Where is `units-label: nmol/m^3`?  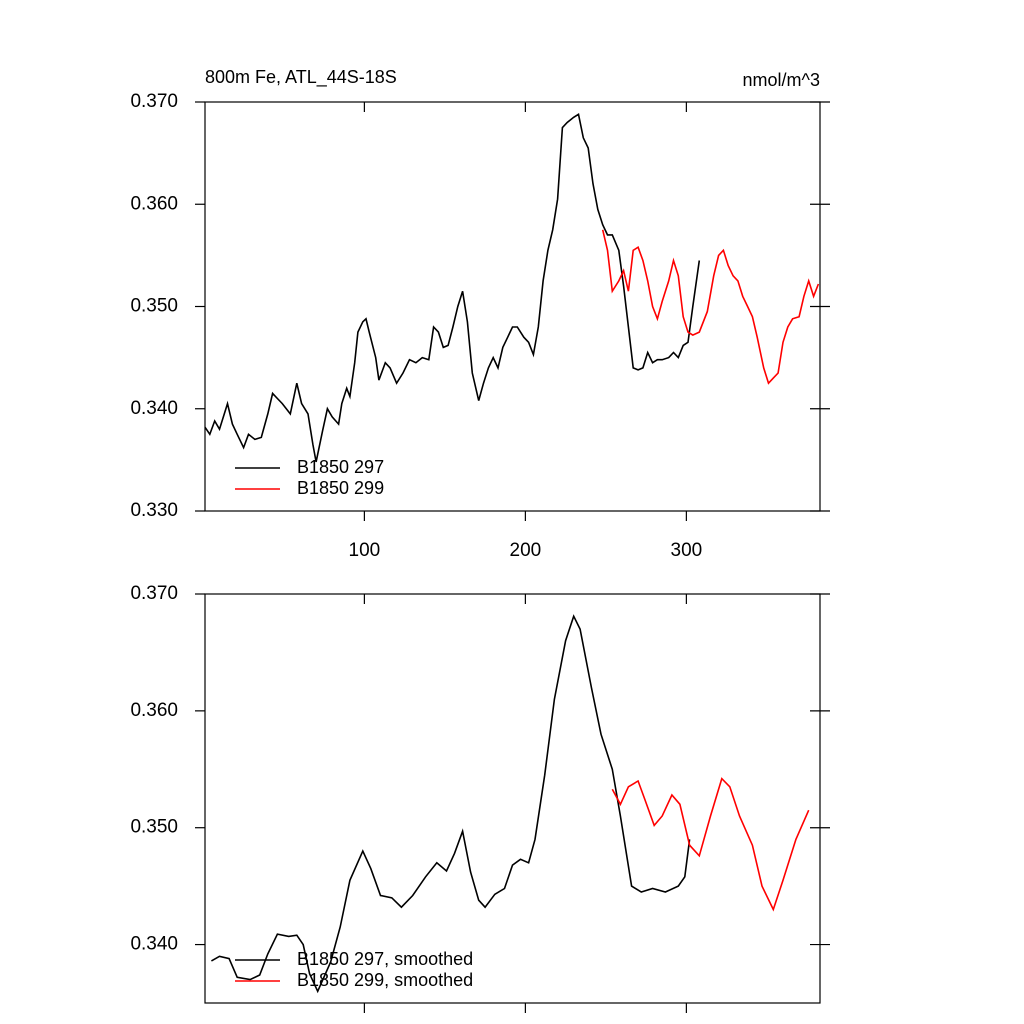 units-label: nmol/m^3 is located at coordinates (781, 80).